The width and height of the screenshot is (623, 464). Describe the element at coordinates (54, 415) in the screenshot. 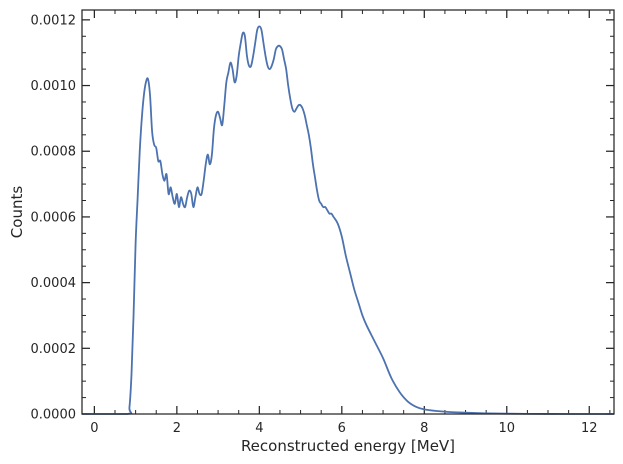

I see `y-tick-label: 0.0000` at that location.